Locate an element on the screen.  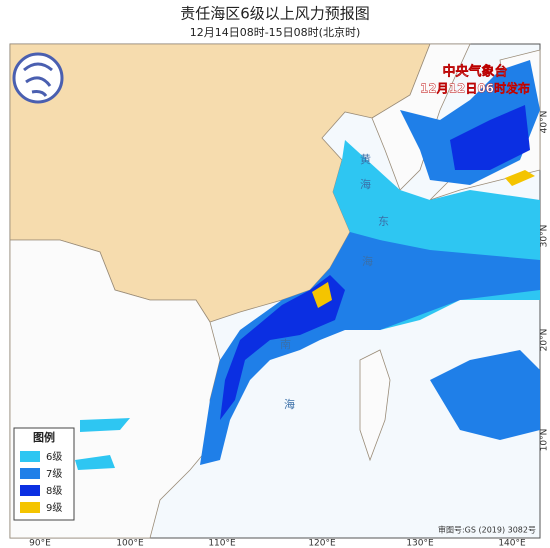
lon-label: 130°E is located at coordinates (420, 543).